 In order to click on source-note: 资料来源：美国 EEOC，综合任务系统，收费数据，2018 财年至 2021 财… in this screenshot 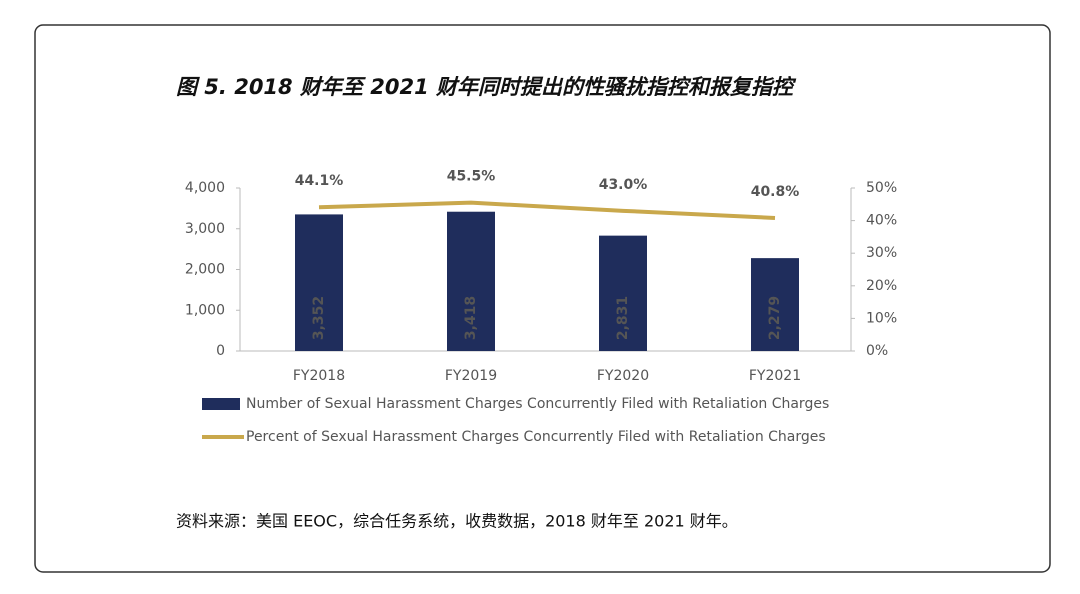, I will do `click(457, 521)`.